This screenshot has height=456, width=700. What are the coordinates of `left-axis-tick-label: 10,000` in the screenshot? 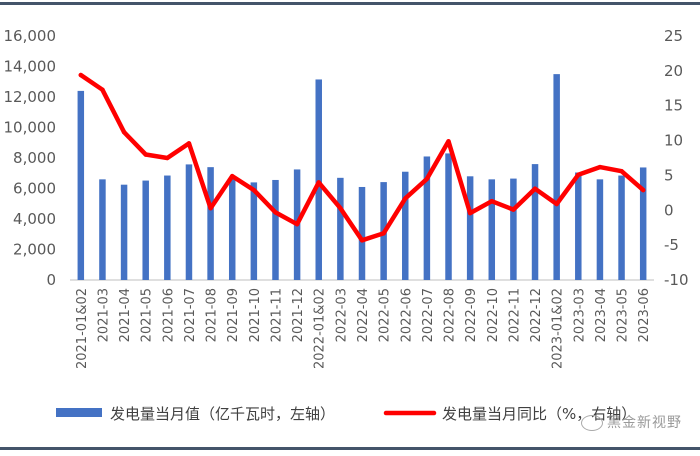 It's located at (30, 128).